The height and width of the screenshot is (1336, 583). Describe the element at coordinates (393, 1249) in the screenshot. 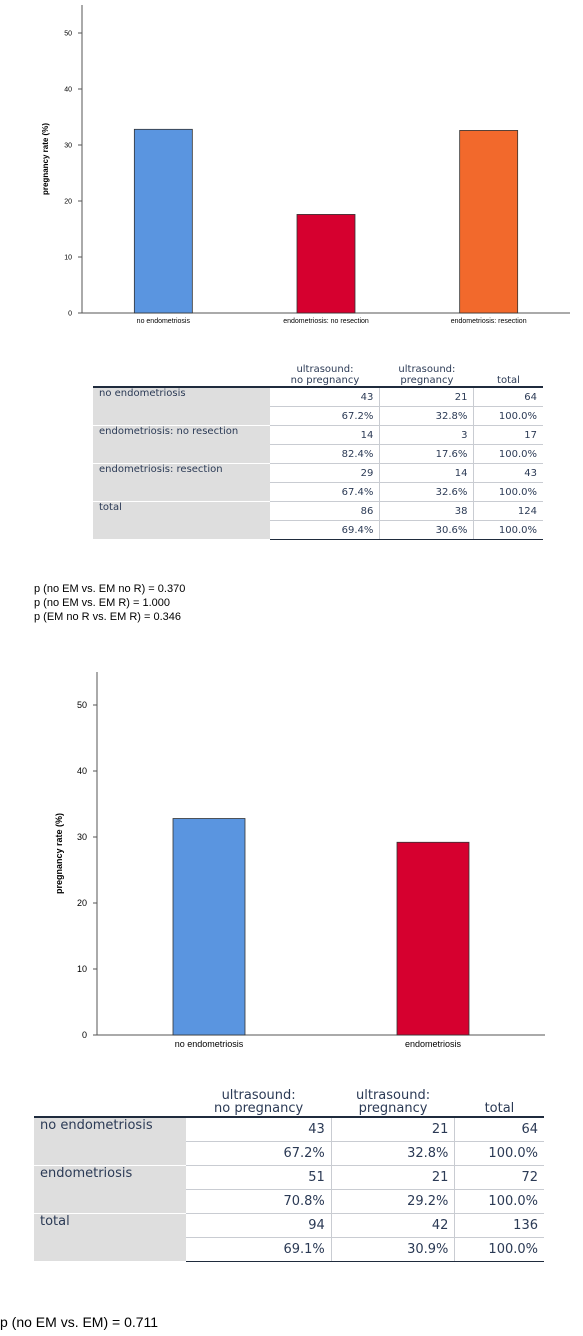

I see `percent-cell: 30.9%` at that location.